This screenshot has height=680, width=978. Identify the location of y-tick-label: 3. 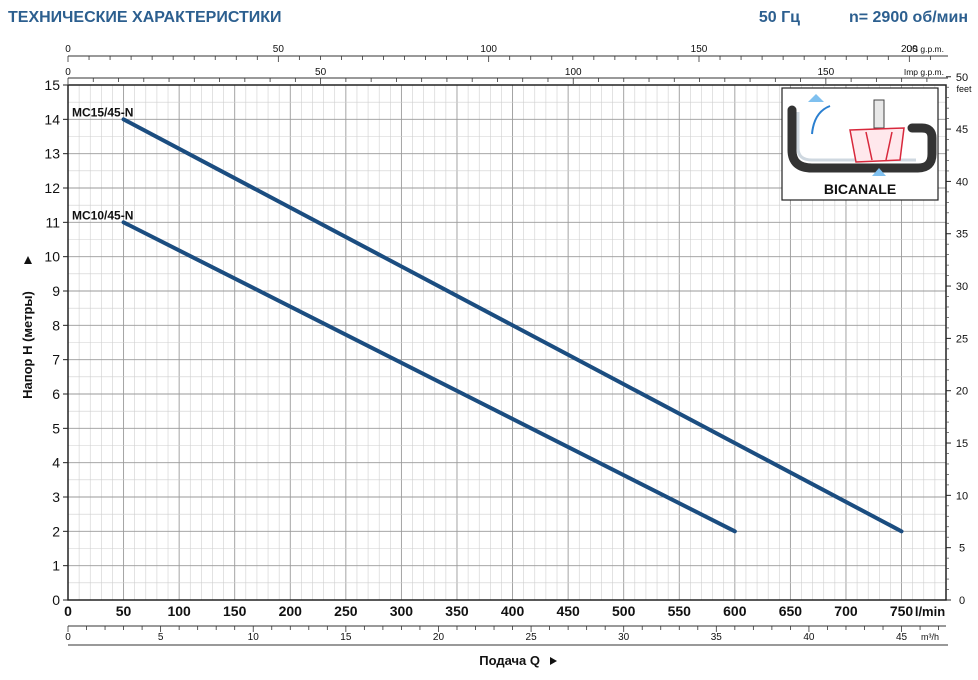
(56, 497).